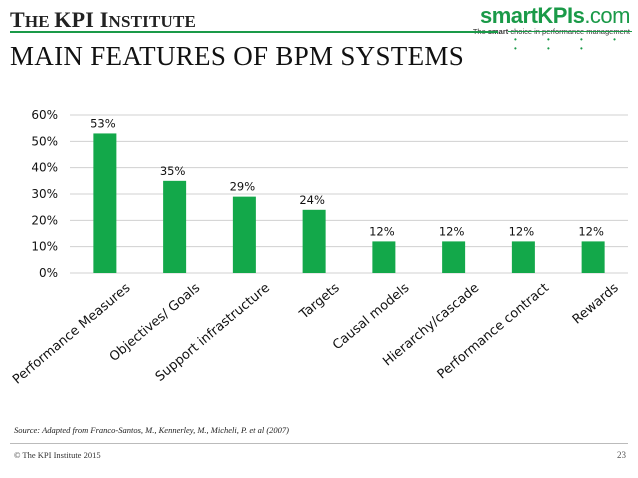  Describe the element at coordinates (493, 332) in the screenshot. I see `x-tick-label: Performance contract` at that location.